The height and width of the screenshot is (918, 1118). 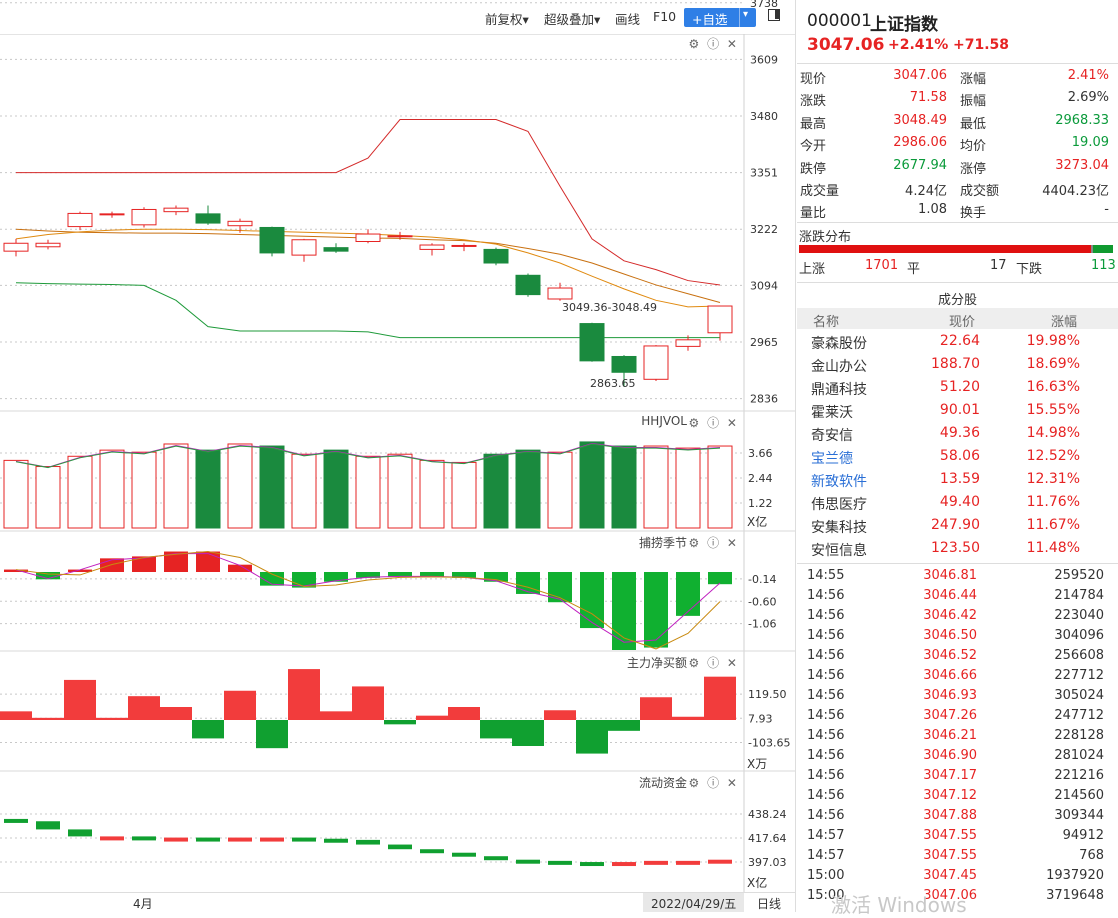 What do you see at coordinates (957, 737) in the screenshot?
I see `table-row: 14:56 3046.21 228128` at bounding box center [957, 737].